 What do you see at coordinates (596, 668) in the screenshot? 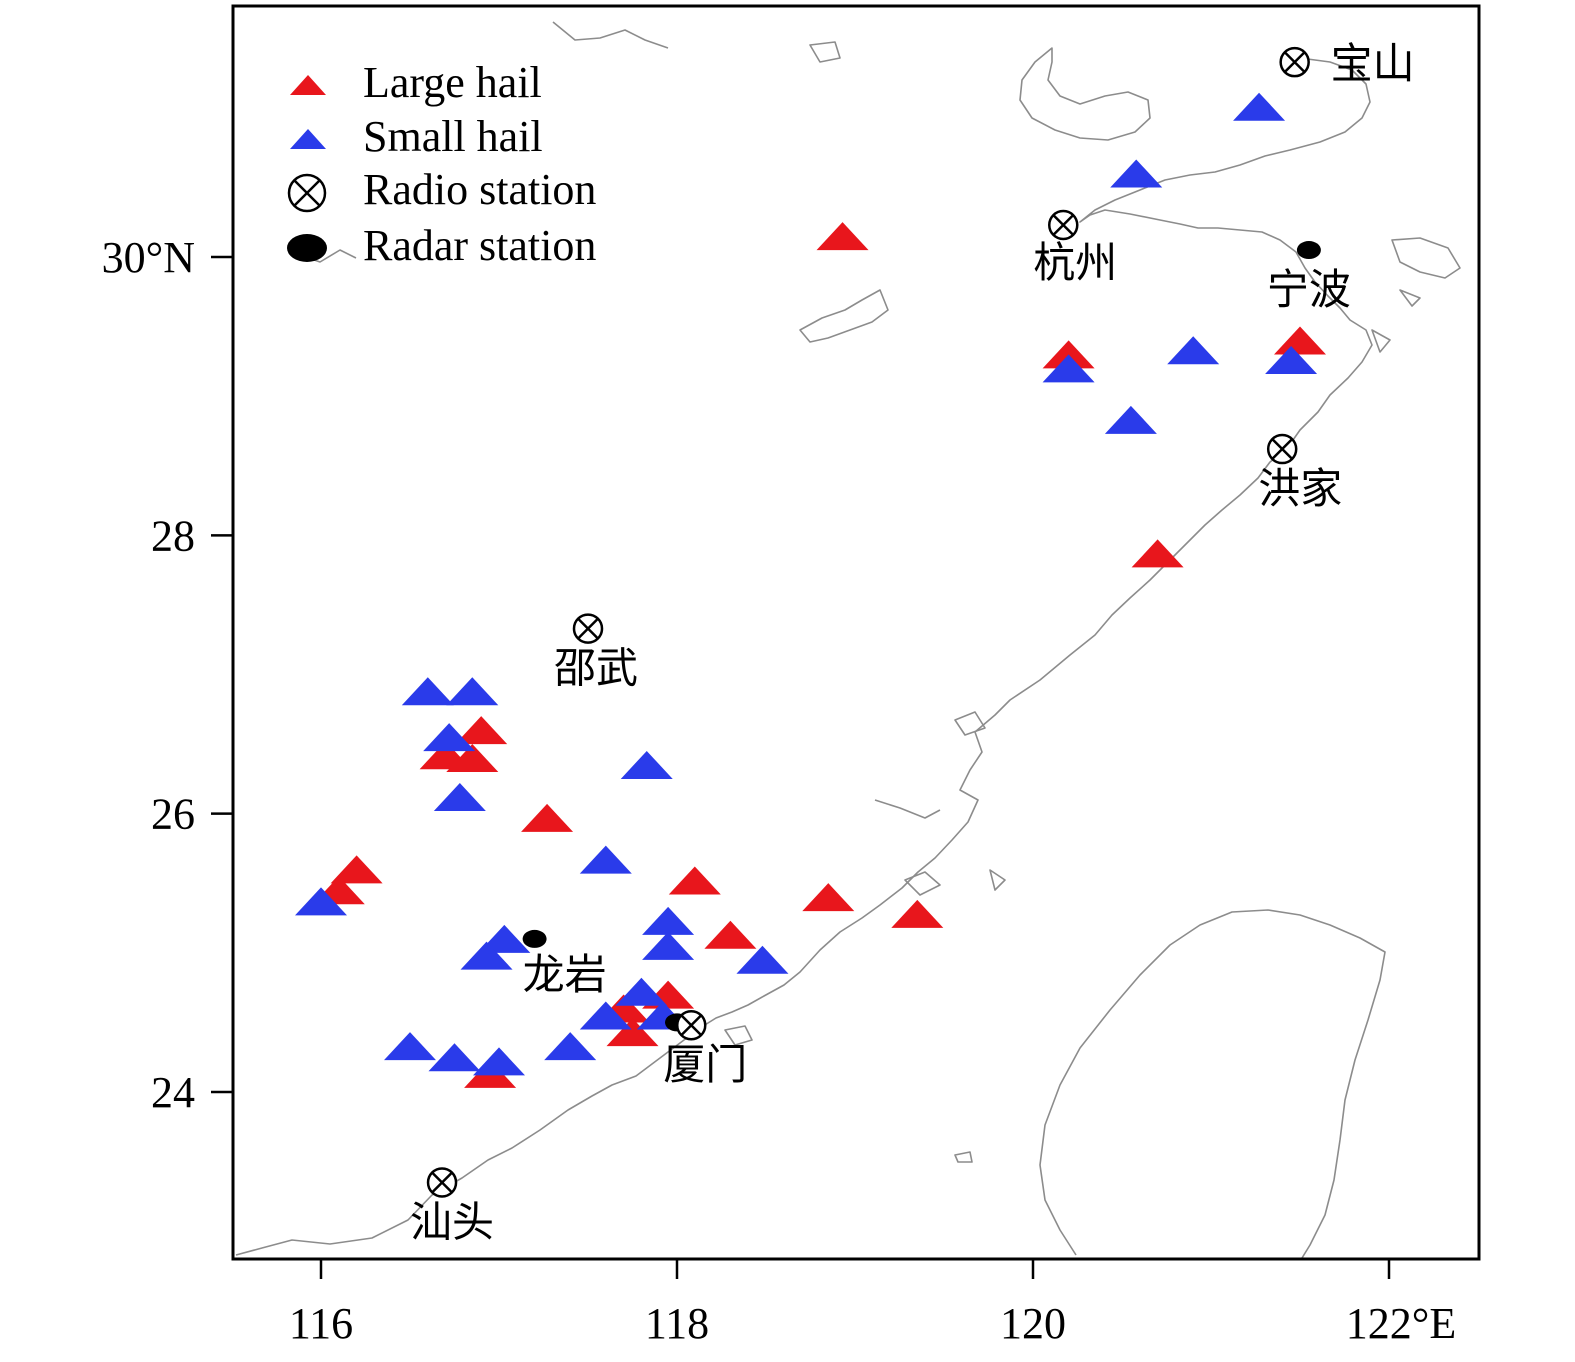
I see `station-label: 邵武` at bounding box center [596, 668].